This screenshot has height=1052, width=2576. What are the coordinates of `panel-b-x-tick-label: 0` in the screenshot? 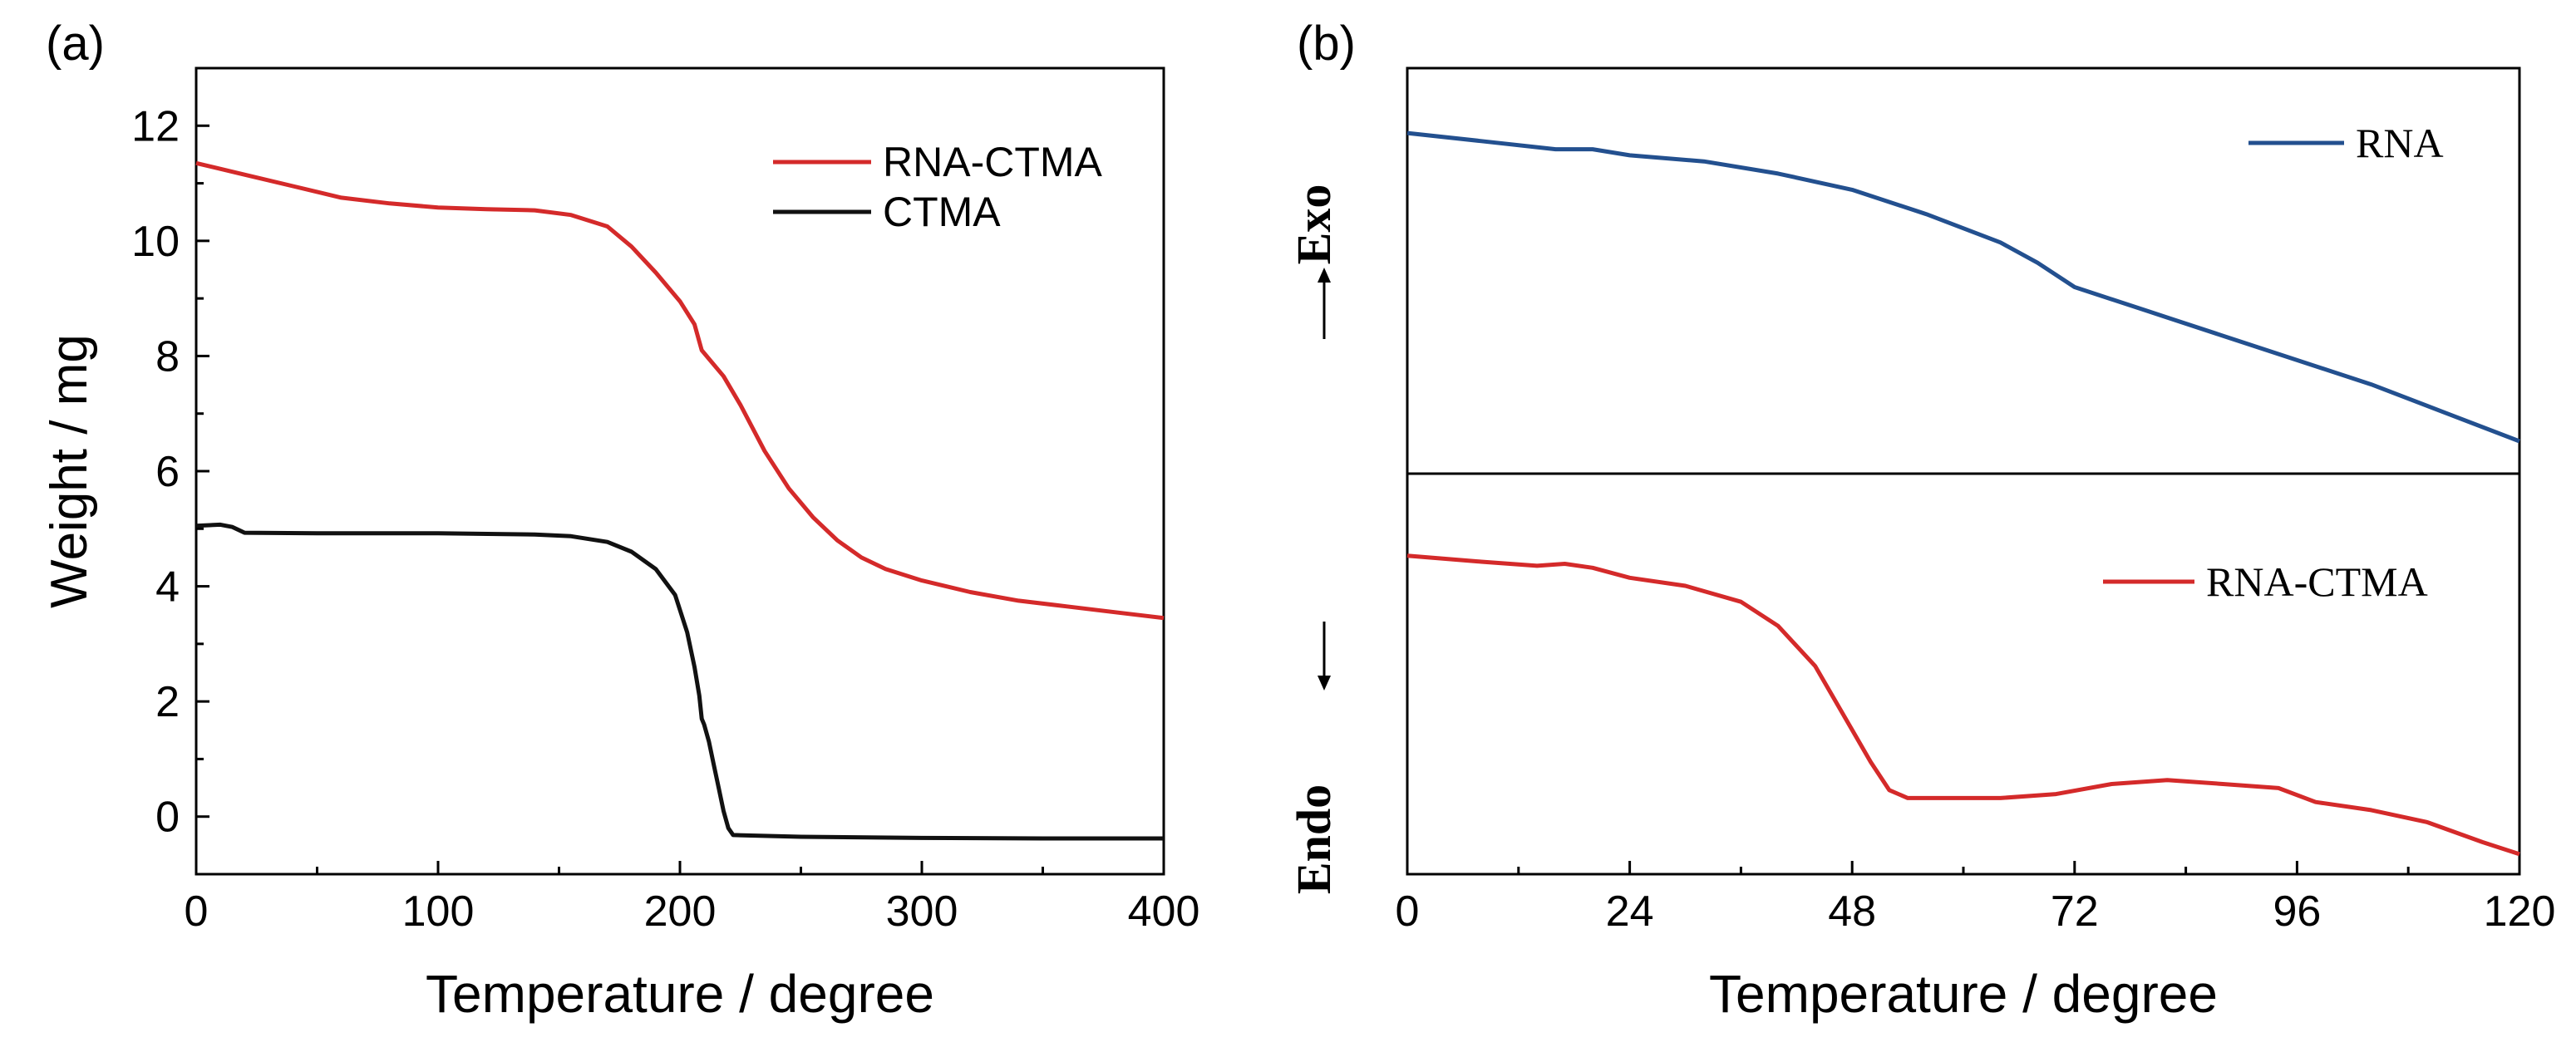 It's located at (1408, 911).